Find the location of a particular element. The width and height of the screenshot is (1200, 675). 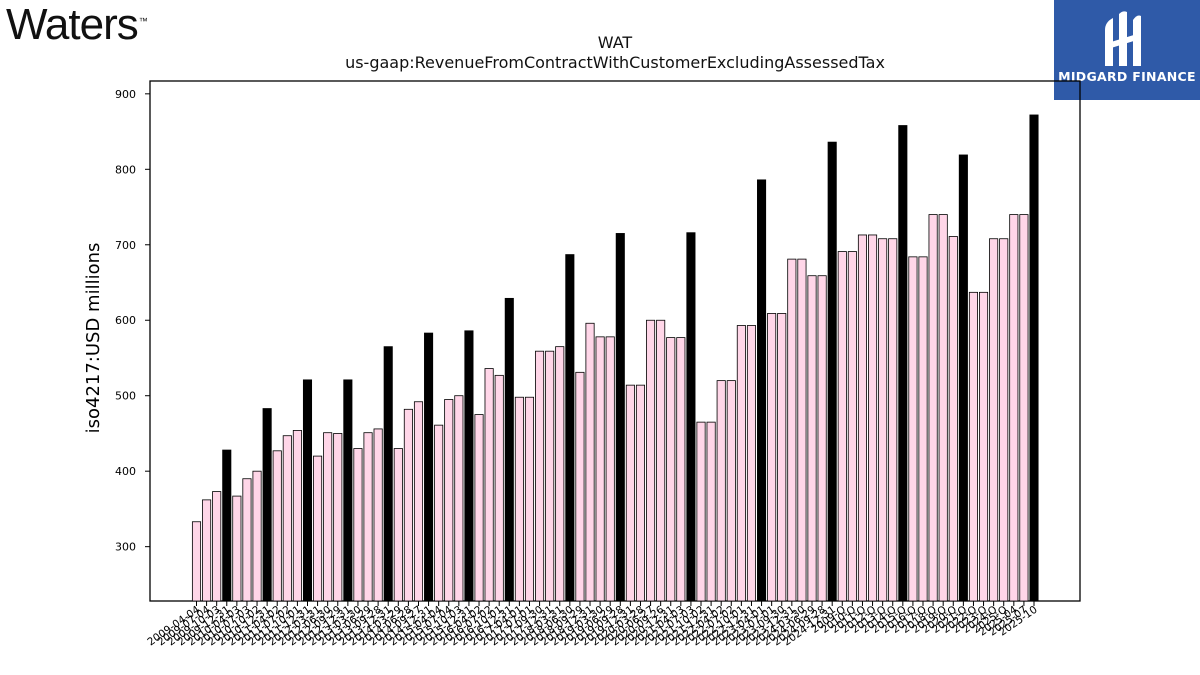

y-tick-label: 800 is located at coordinates (125, 169).